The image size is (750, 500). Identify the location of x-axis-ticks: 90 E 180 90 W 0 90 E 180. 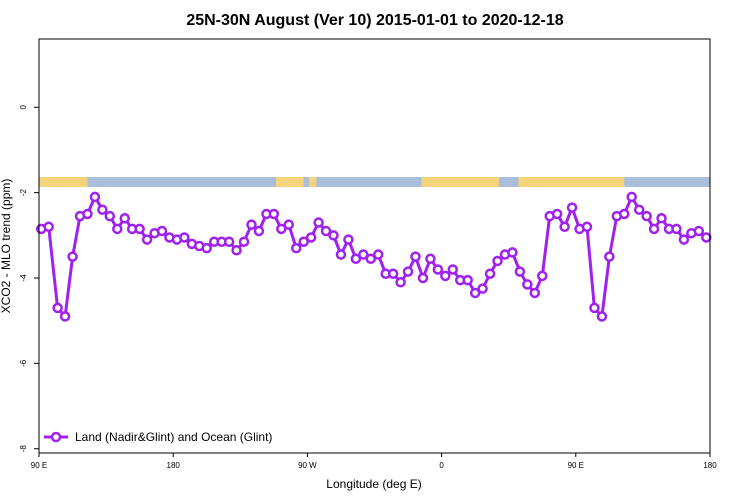
(374, 461).